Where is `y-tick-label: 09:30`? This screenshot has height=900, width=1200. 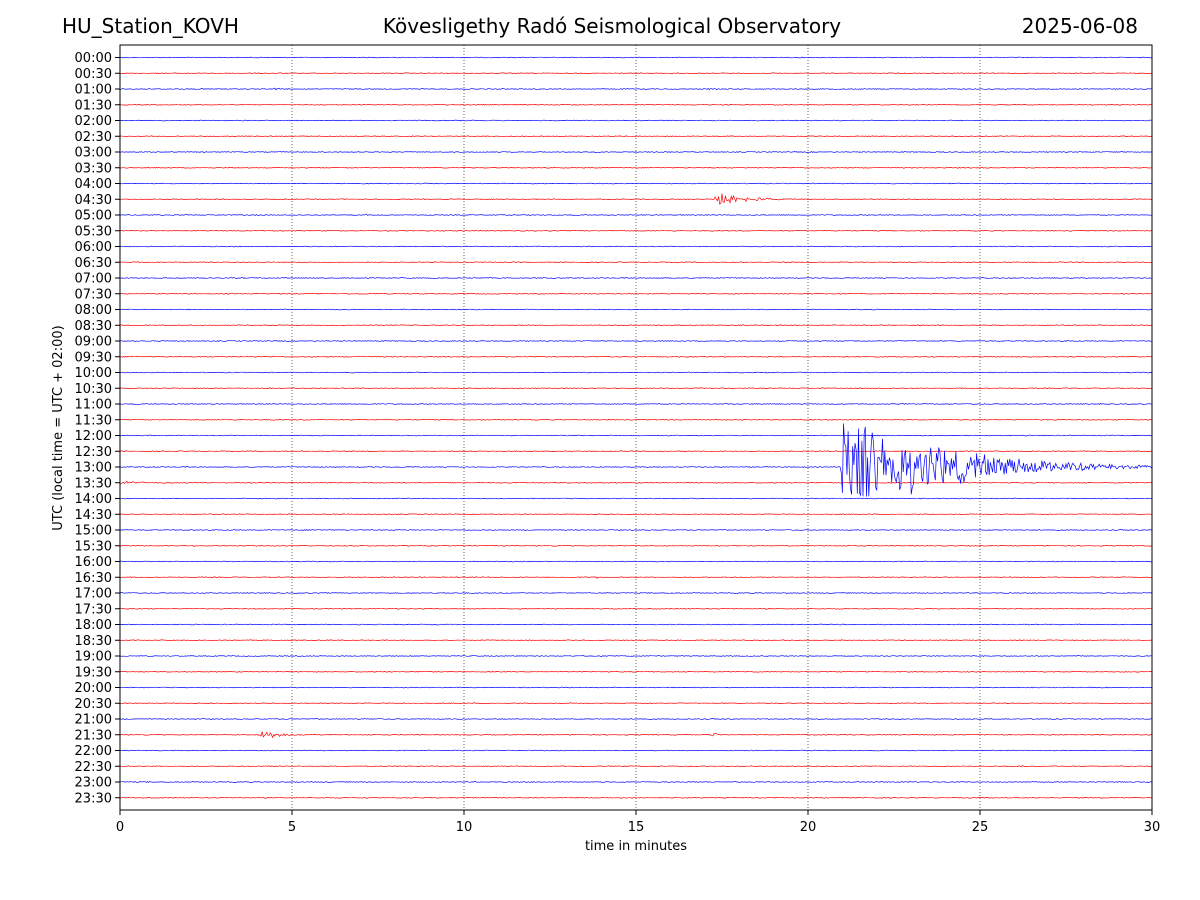 y-tick-label: 09:30 is located at coordinates (93, 357).